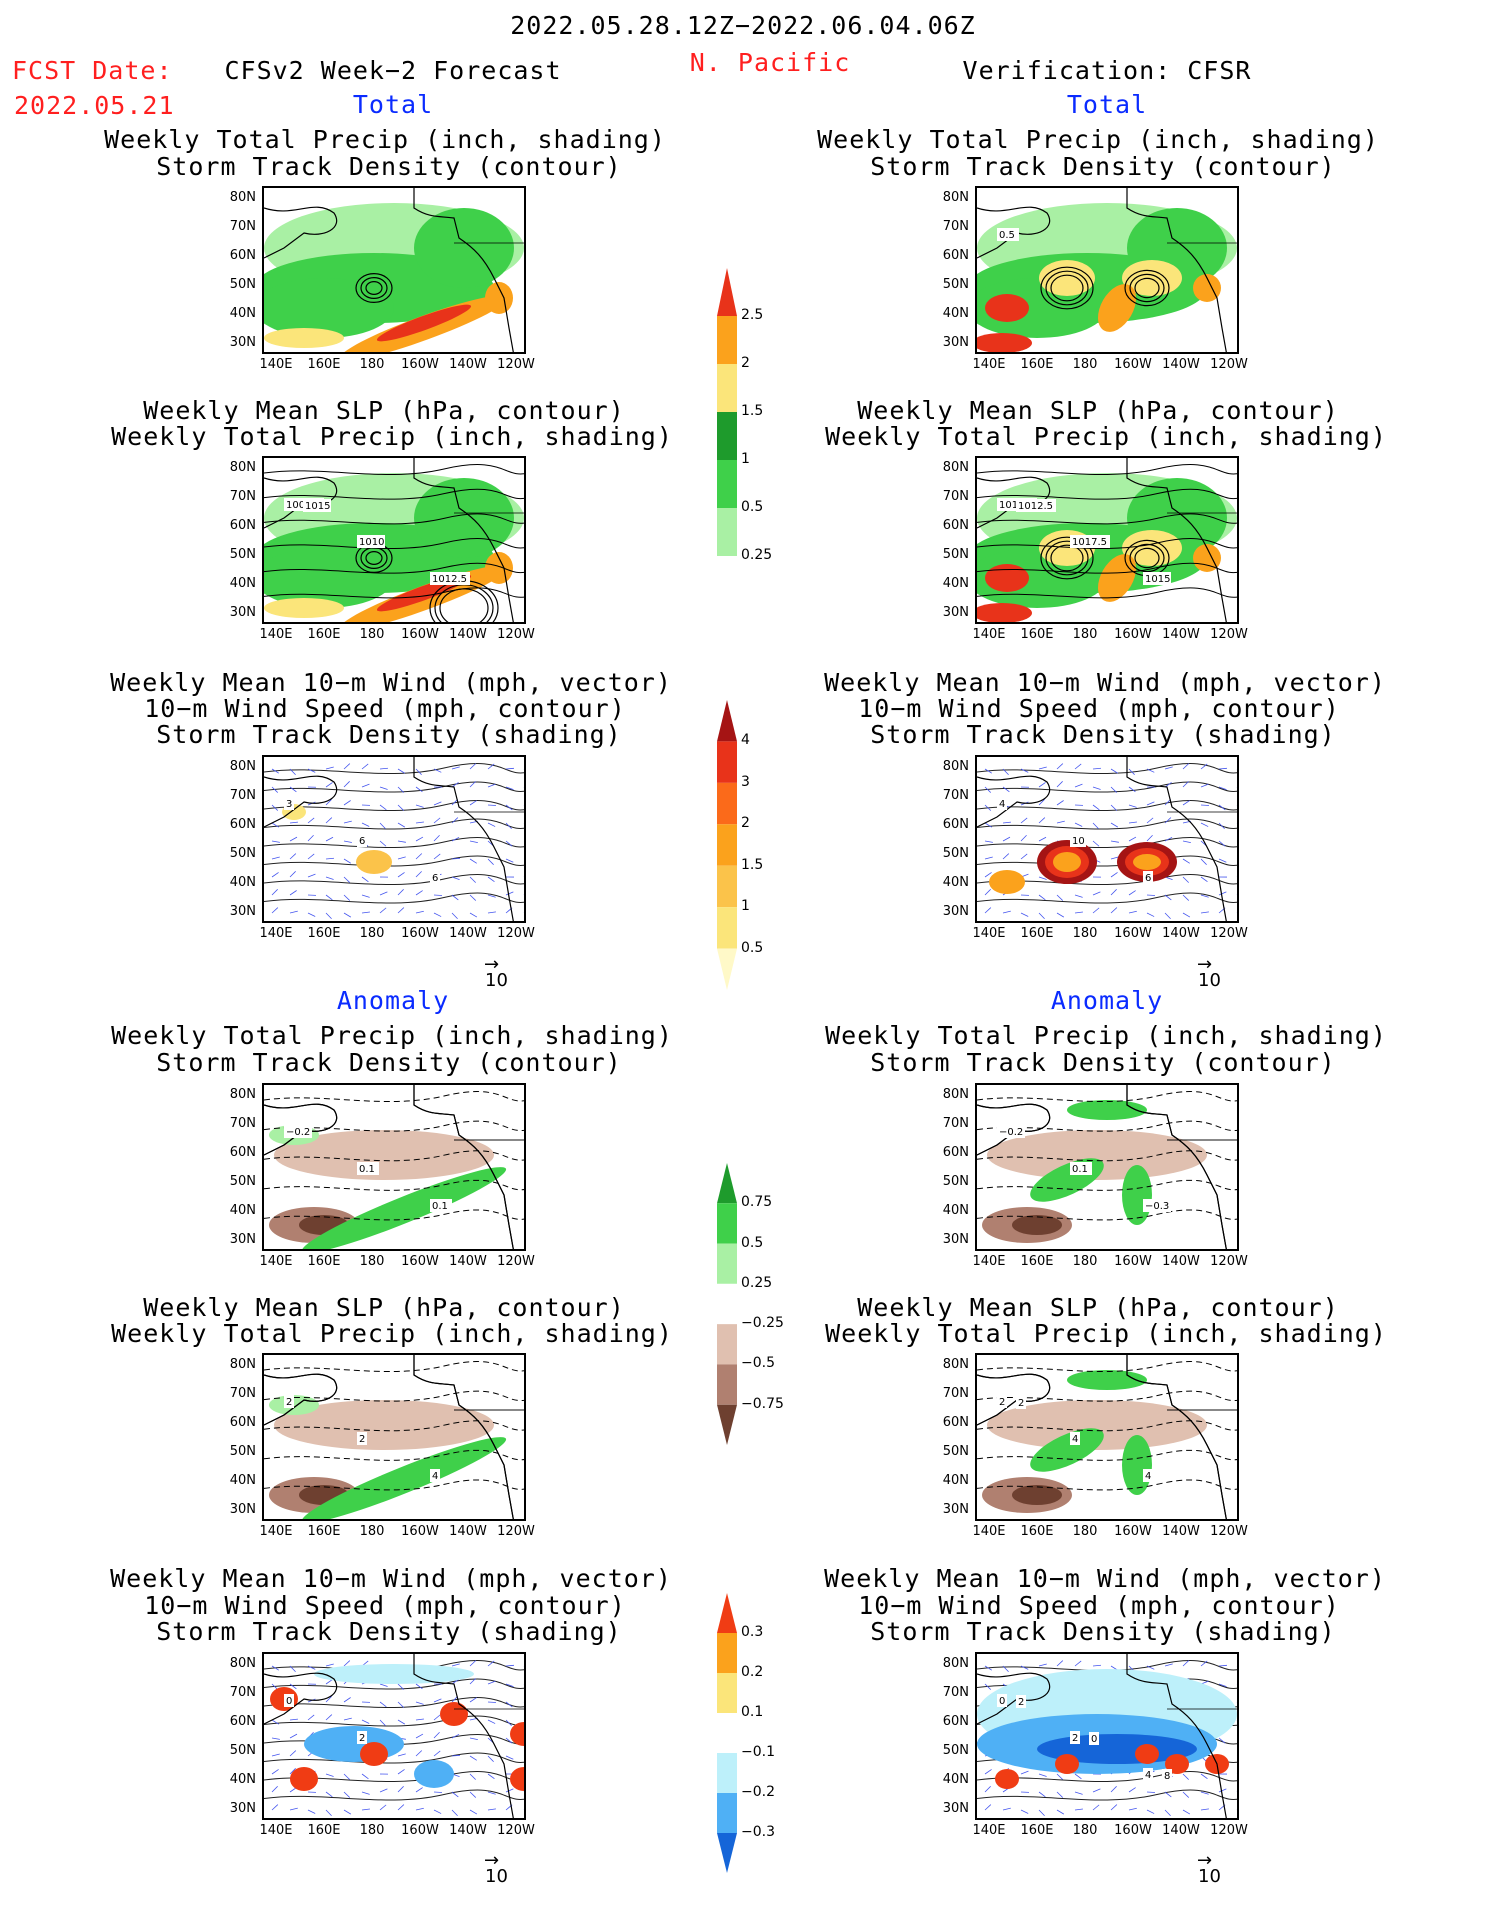 The image size is (1487, 1925). Describe the element at coordinates (745, 906) in the screenshot. I see `colorbar-label: 1` at that location.